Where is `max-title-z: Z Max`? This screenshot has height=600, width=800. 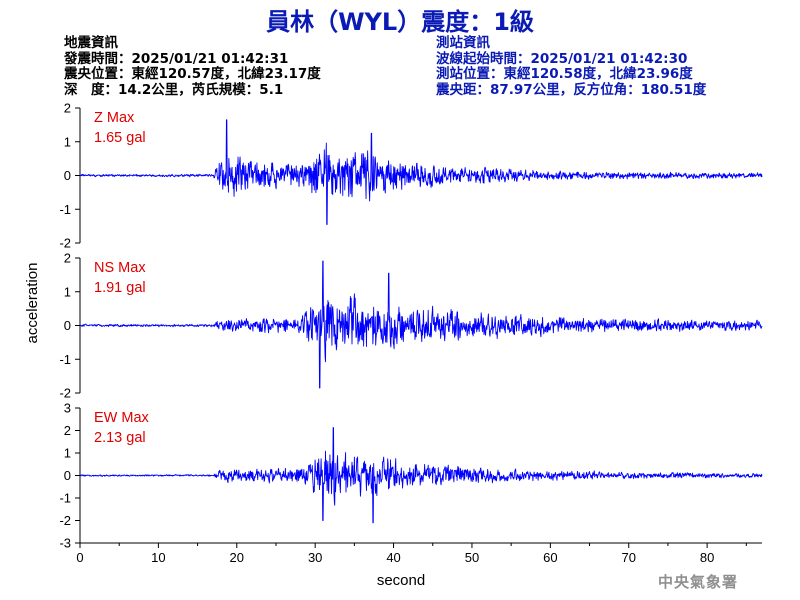
max-title-z: Z Max is located at coordinates (114, 118).